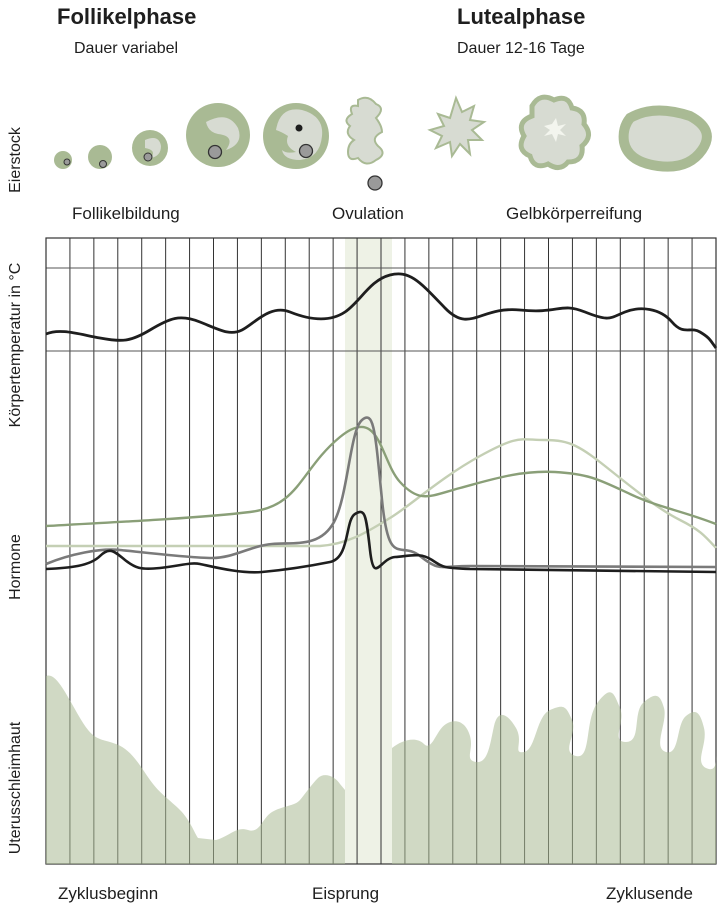  I want to click on follicular-phase-title: Follikelphase, so click(127, 16).